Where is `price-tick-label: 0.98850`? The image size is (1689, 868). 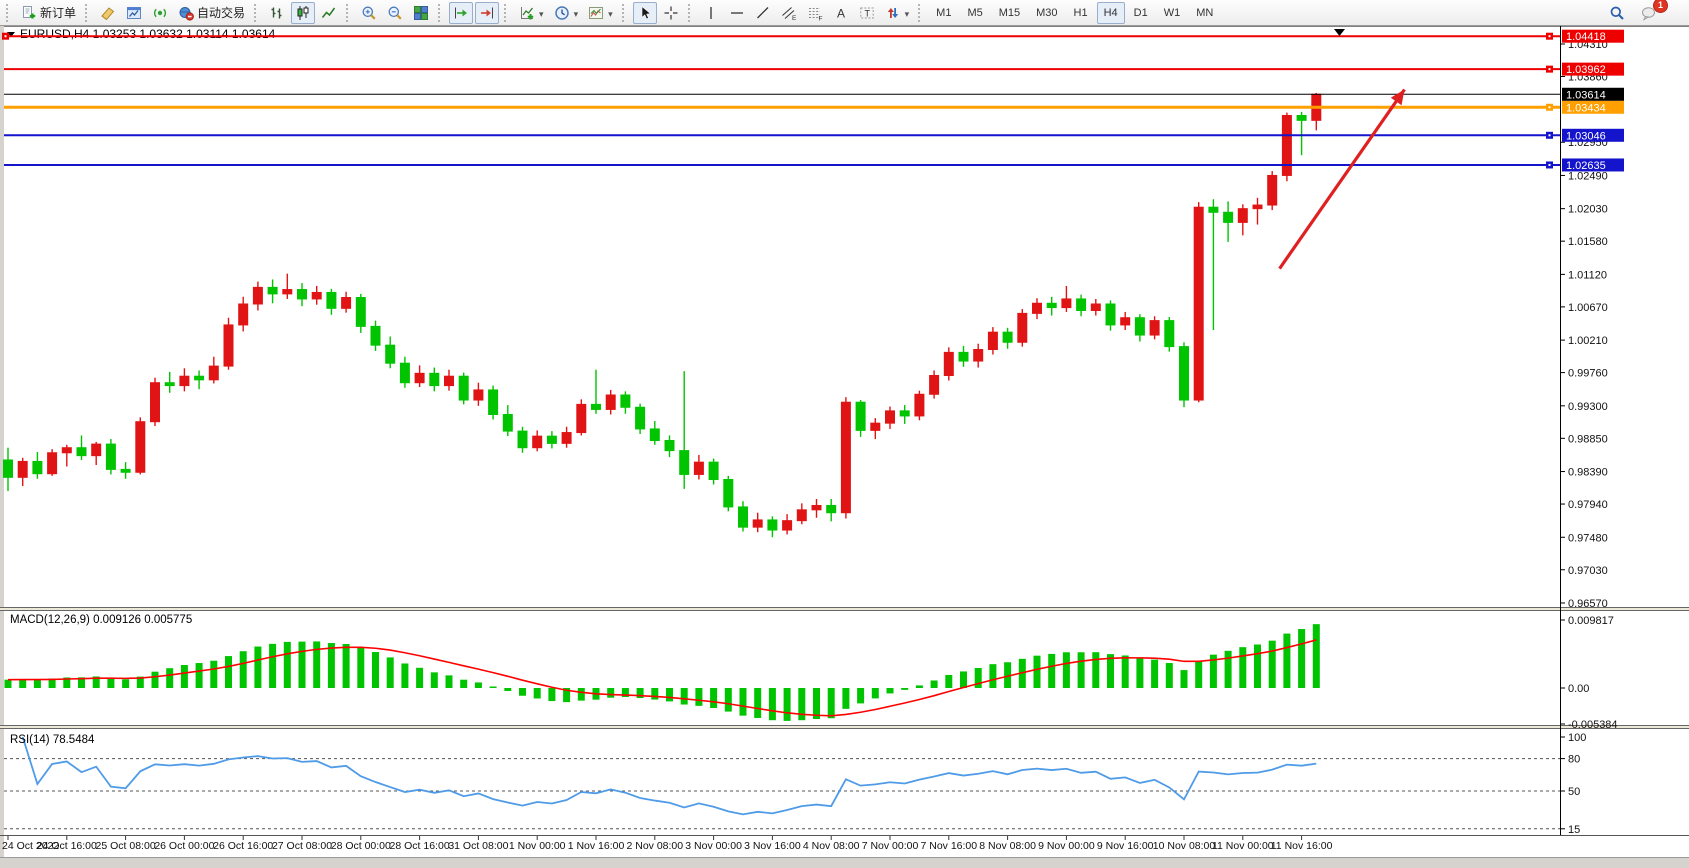
price-tick-label: 0.98850 is located at coordinates (1588, 439).